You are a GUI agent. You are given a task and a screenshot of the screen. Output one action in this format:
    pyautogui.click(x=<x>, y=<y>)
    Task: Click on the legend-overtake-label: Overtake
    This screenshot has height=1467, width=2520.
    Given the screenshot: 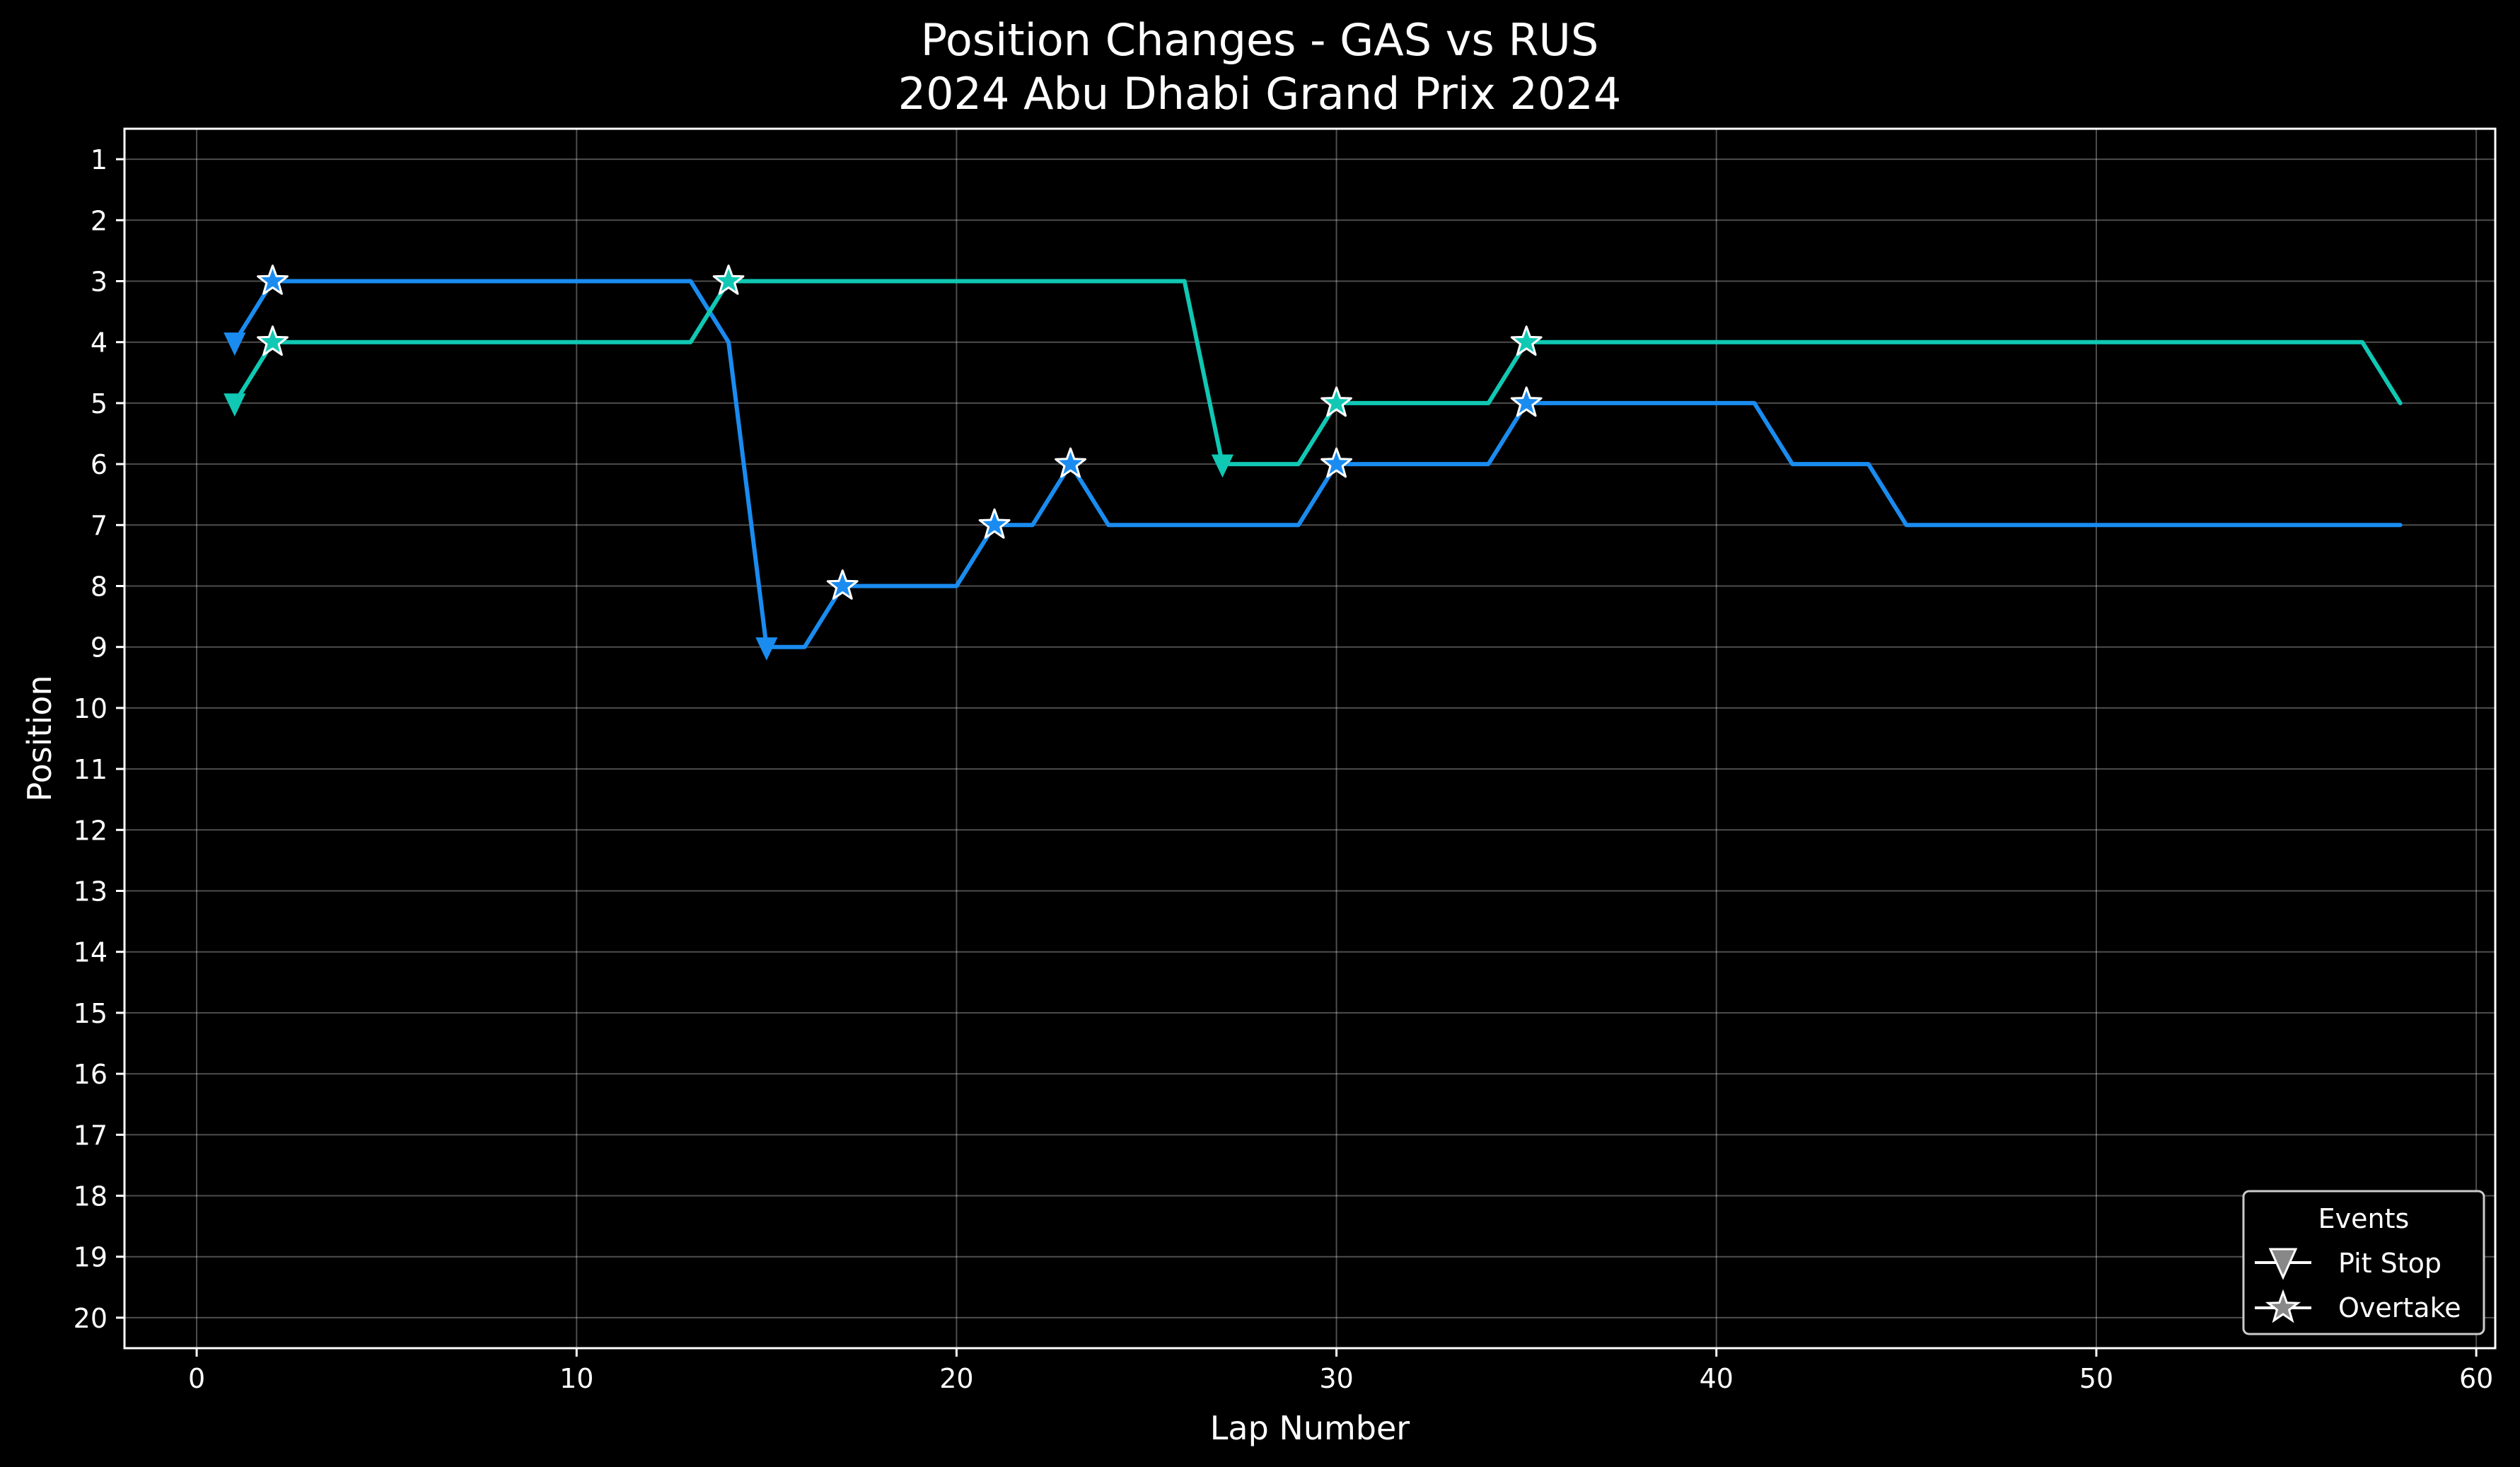 What is the action you would take?
    pyautogui.click(x=2399, y=1307)
    